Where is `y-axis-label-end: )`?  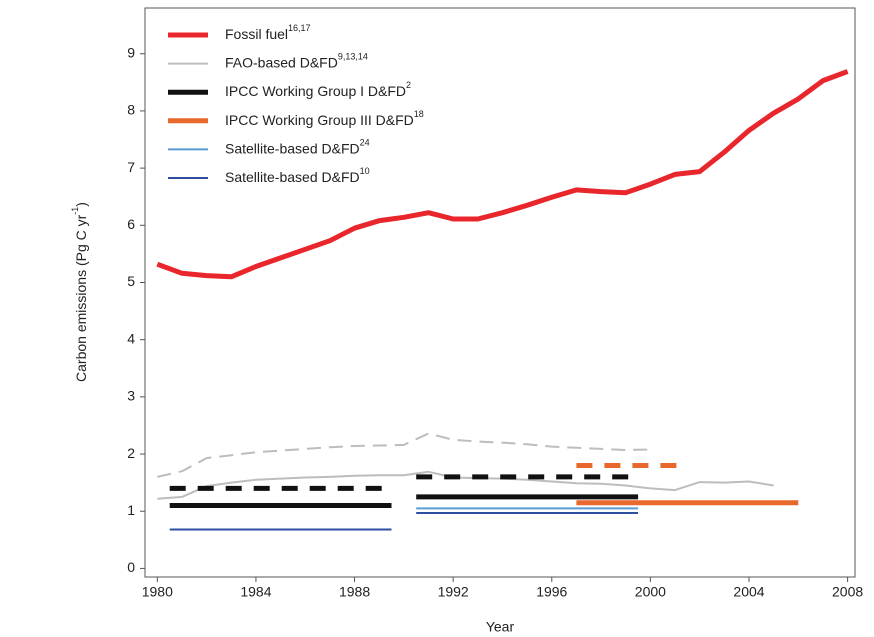
y-axis-label-end: ) is located at coordinates (81, 204).